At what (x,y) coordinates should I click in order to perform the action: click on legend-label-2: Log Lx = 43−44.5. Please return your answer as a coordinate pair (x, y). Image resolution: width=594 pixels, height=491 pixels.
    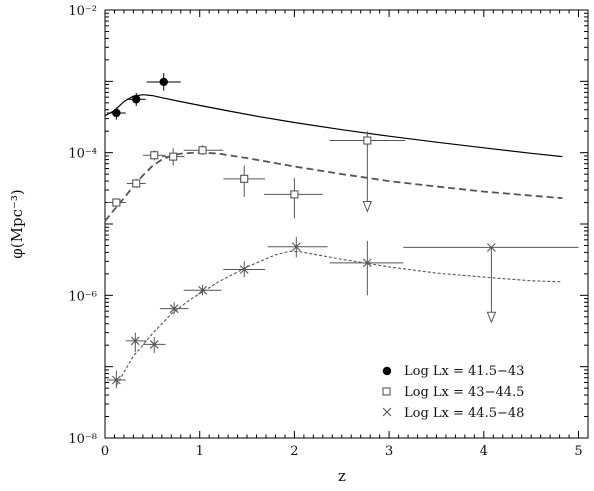
    Looking at the image, I should click on (464, 392).